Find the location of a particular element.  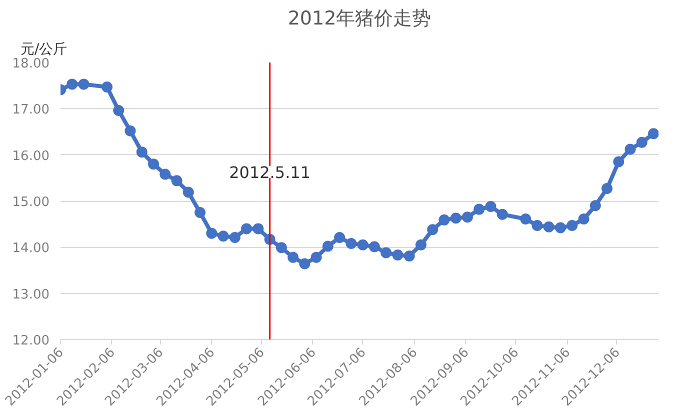

y-tick-label: 15.00 is located at coordinates (31, 202).